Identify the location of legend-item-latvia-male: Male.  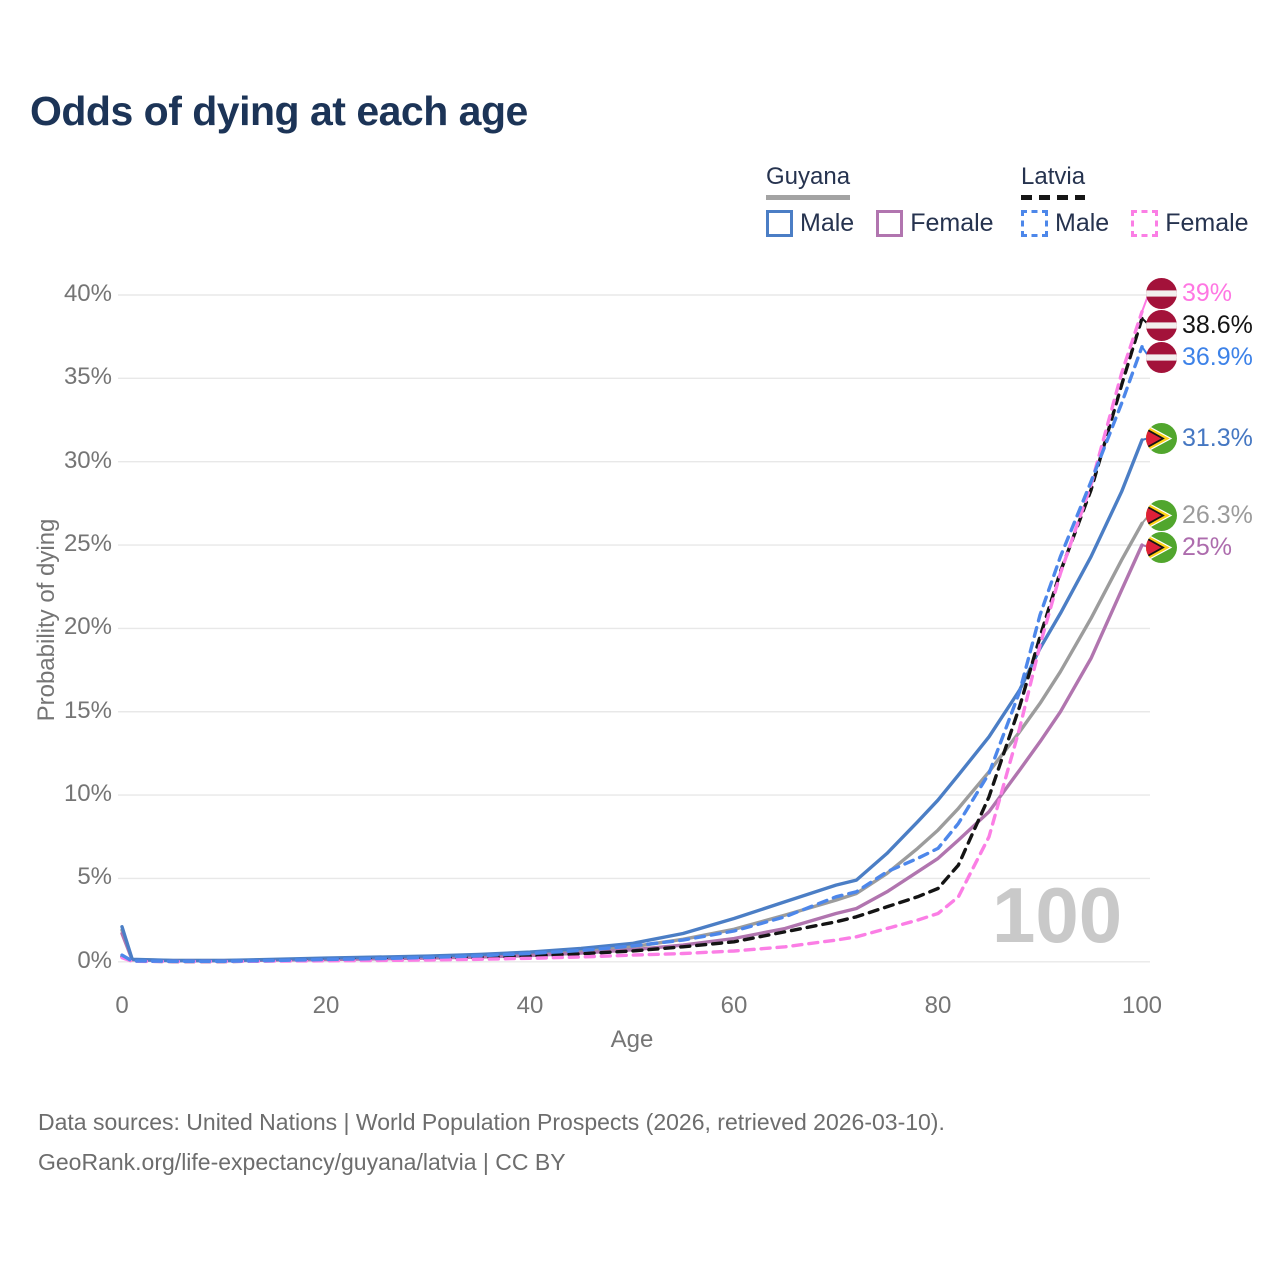
(1065, 223).